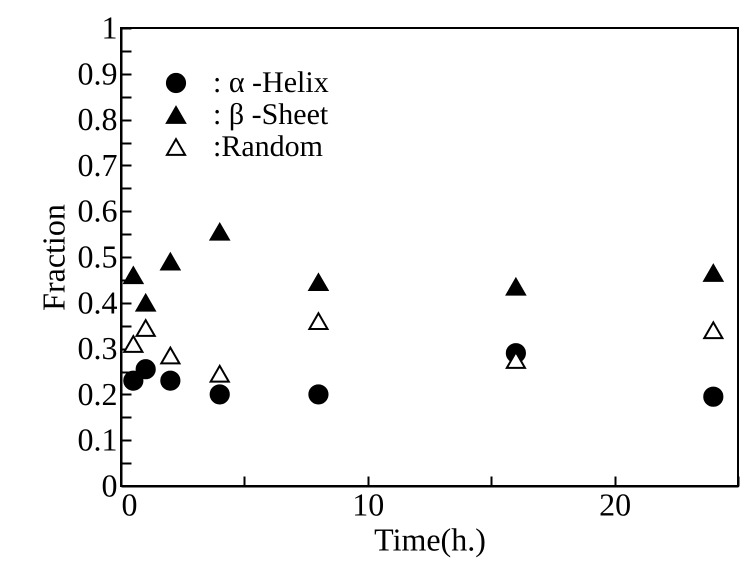 This screenshot has height=575, width=748. Describe the element at coordinates (98, 440) in the screenshot. I see `y-tick-label: 0.1` at that location.